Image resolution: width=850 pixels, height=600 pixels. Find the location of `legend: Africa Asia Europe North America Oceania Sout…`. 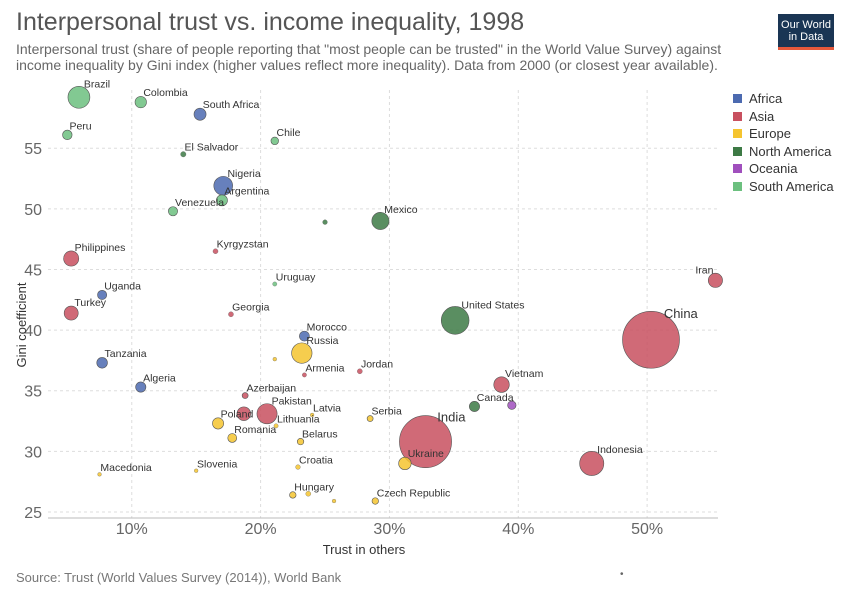

legend: Africa Asia Europe North America Oceania Sout… is located at coordinates (783, 142).